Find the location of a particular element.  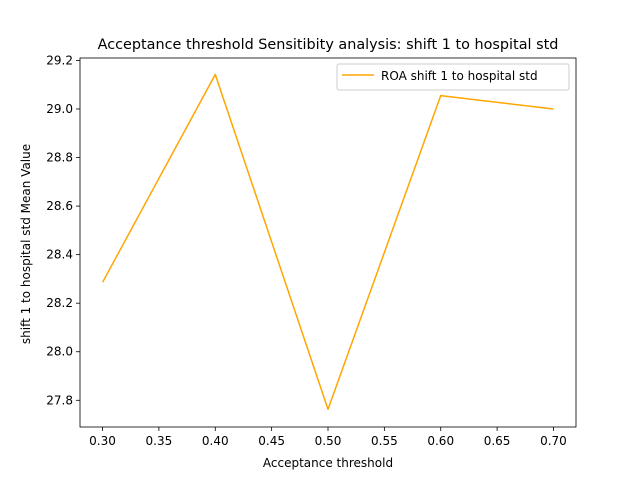

y-tick-label: 28.8 is located at coordinates (59, 158).